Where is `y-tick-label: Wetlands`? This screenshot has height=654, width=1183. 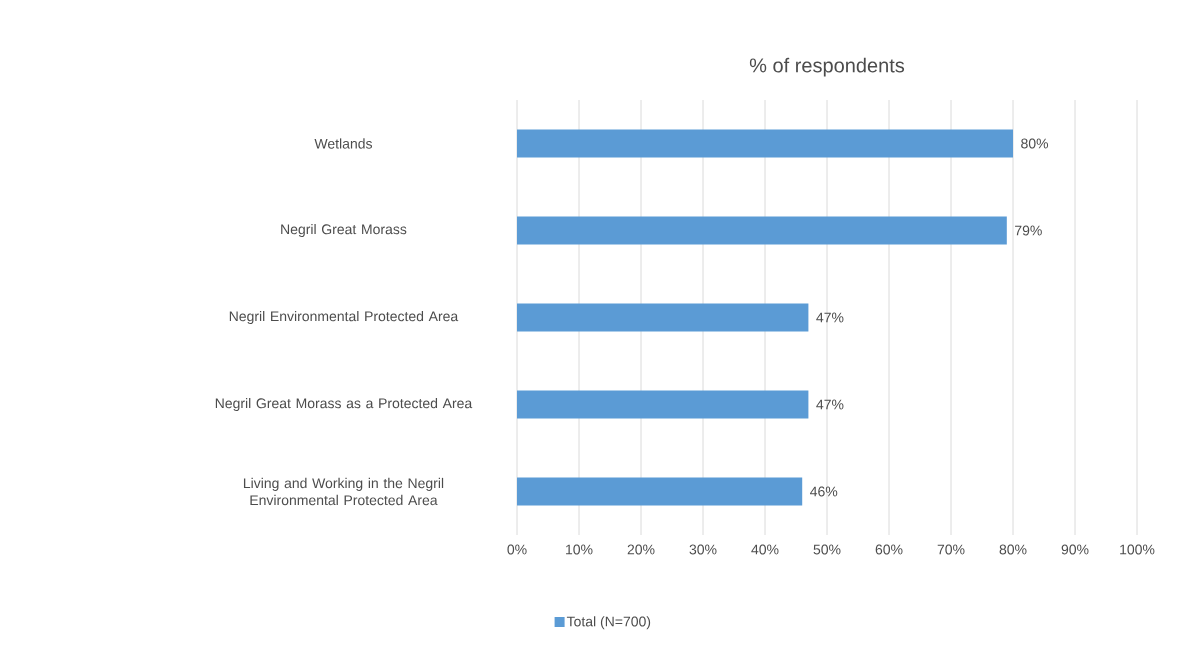
y-tick-label: Wetlands is located at coordinates (343, 143).